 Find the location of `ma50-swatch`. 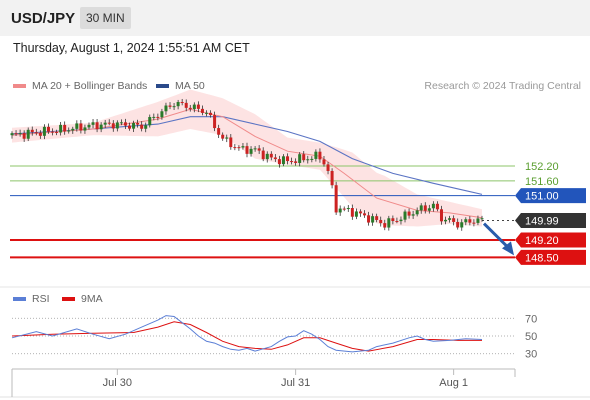

ma50-swatch is located at coordinates (162, 86).